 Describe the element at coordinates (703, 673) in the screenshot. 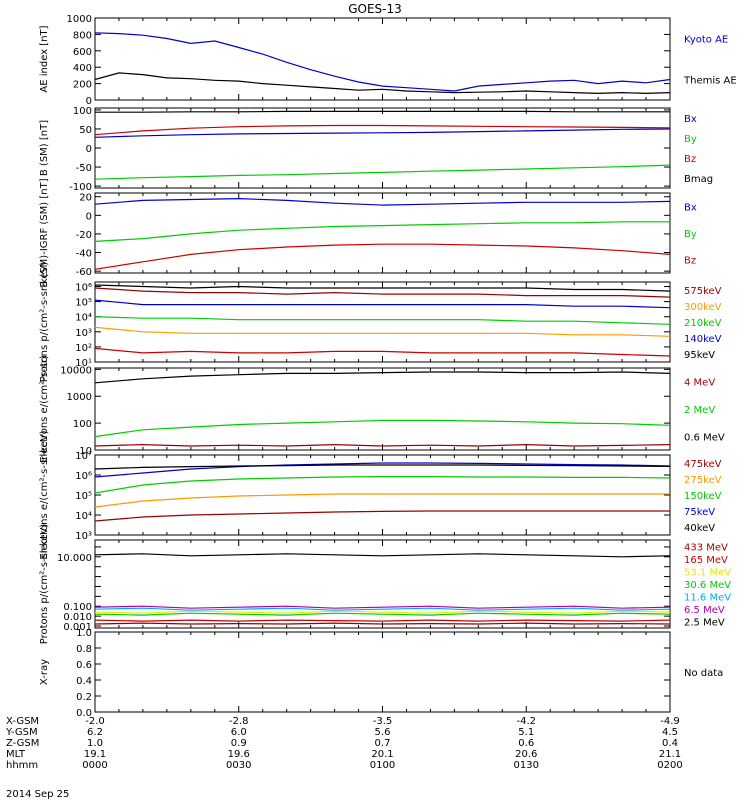

I see `no-data-label: No data` at that location.